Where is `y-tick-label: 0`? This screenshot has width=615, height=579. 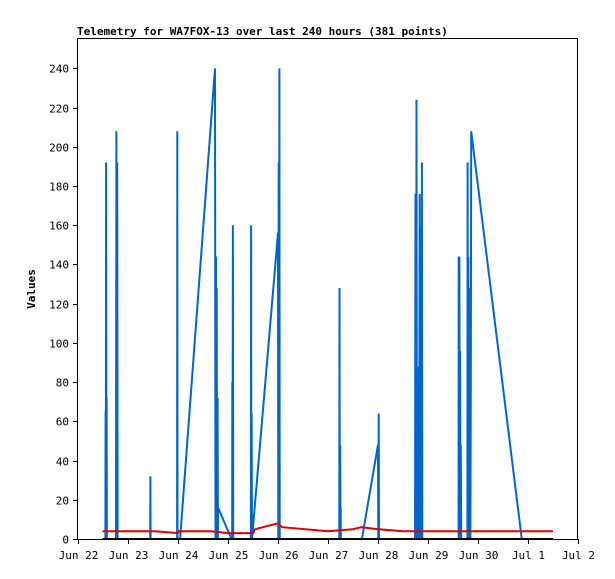 y-tick-label: 0 is located at coordinates (65, 540).